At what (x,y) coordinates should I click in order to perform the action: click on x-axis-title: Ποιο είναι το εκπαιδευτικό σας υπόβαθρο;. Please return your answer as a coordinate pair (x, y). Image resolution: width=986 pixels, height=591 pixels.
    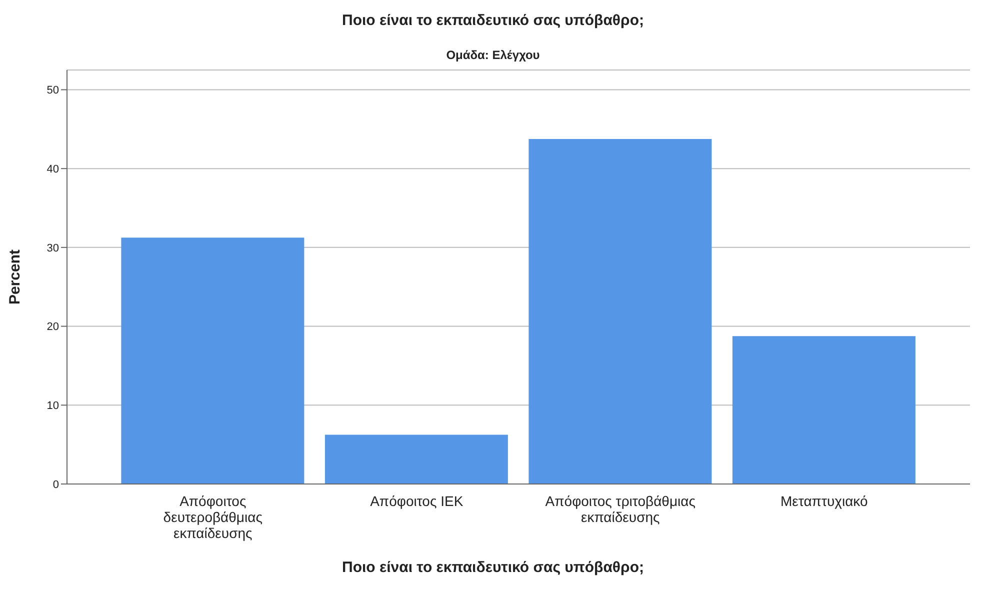
    Looking at the image, I should click on (493, 567).